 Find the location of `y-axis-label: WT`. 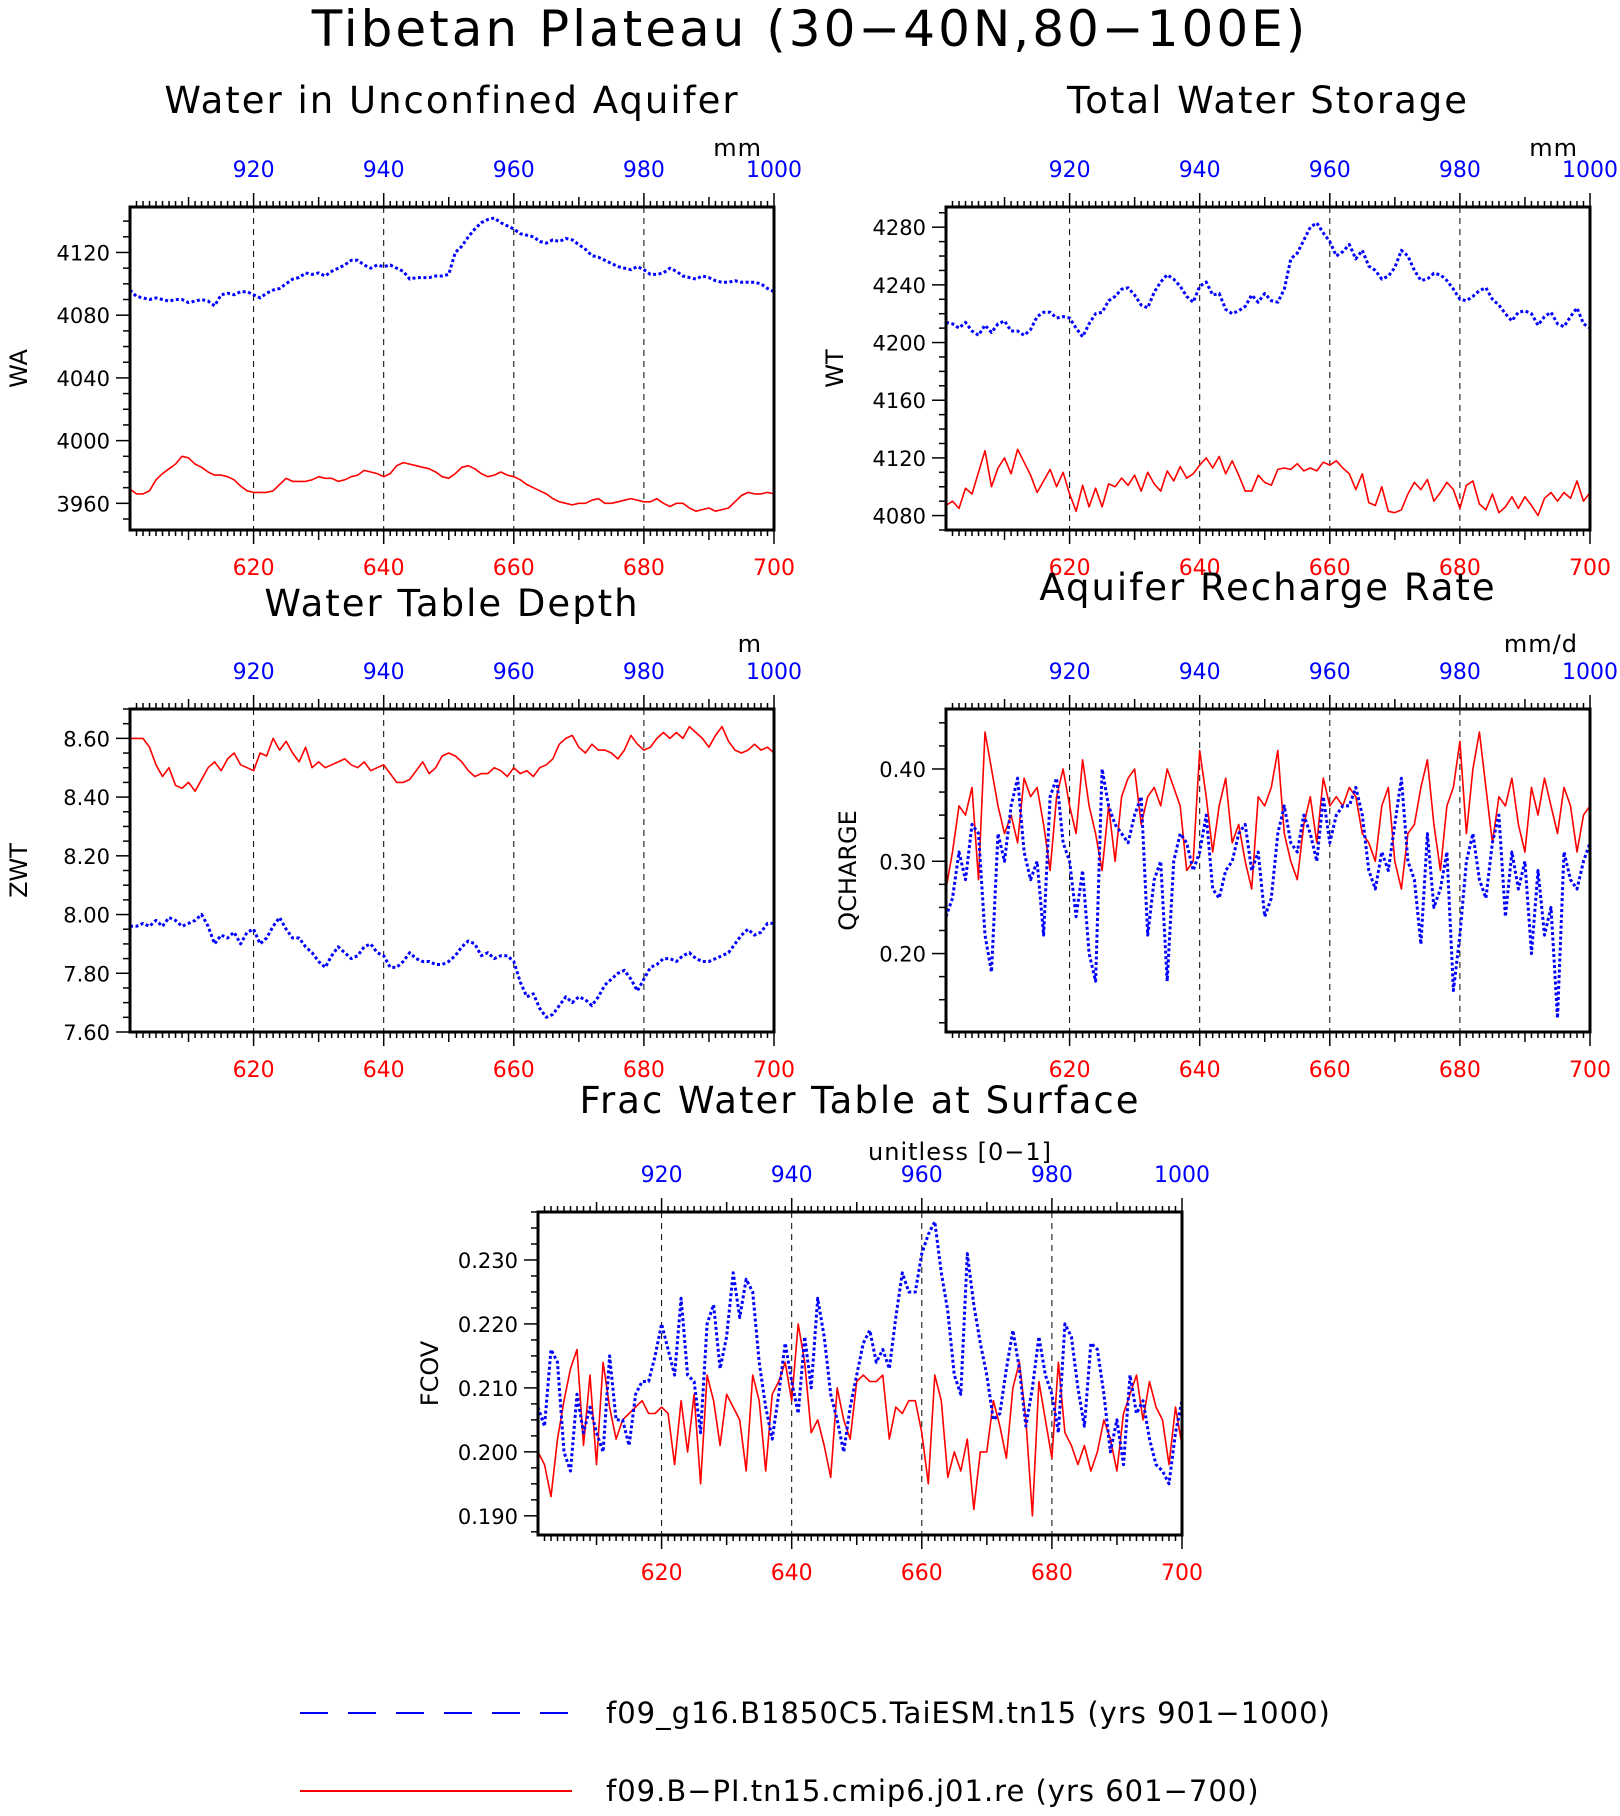

y-axis-label: WT is located at coordinates (835, 368).